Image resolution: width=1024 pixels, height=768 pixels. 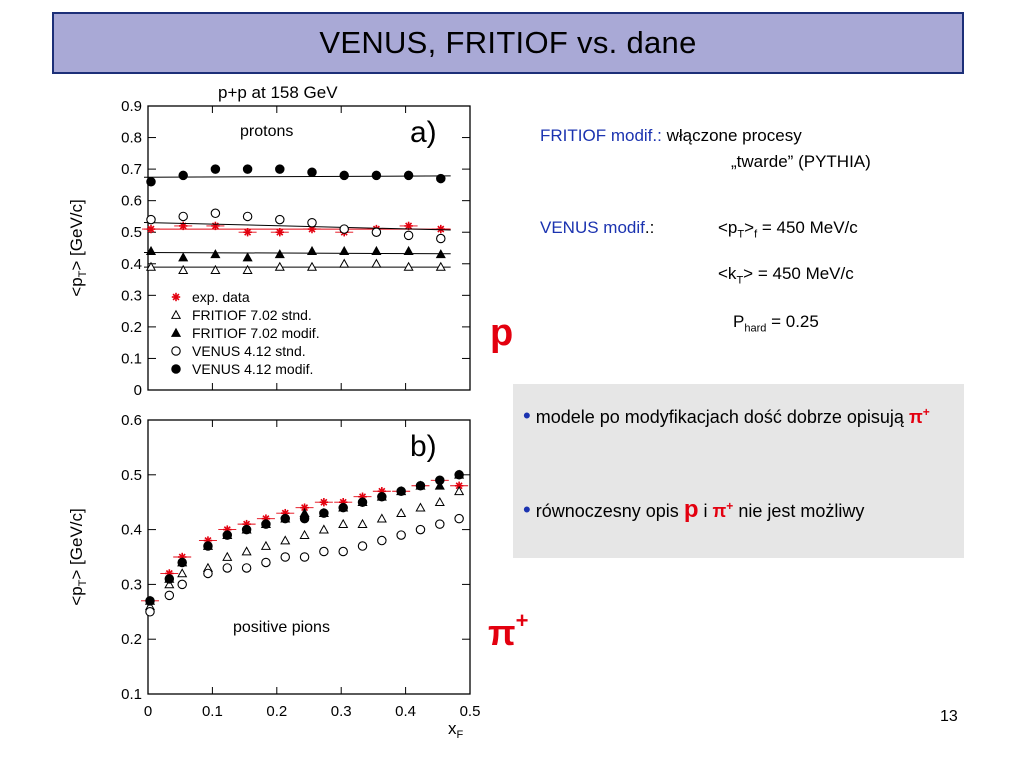 What do you see at coordinates (131, 232) in the screenshot?
I see `y-tick-label: 0.5` at bounding box center [131, 232].